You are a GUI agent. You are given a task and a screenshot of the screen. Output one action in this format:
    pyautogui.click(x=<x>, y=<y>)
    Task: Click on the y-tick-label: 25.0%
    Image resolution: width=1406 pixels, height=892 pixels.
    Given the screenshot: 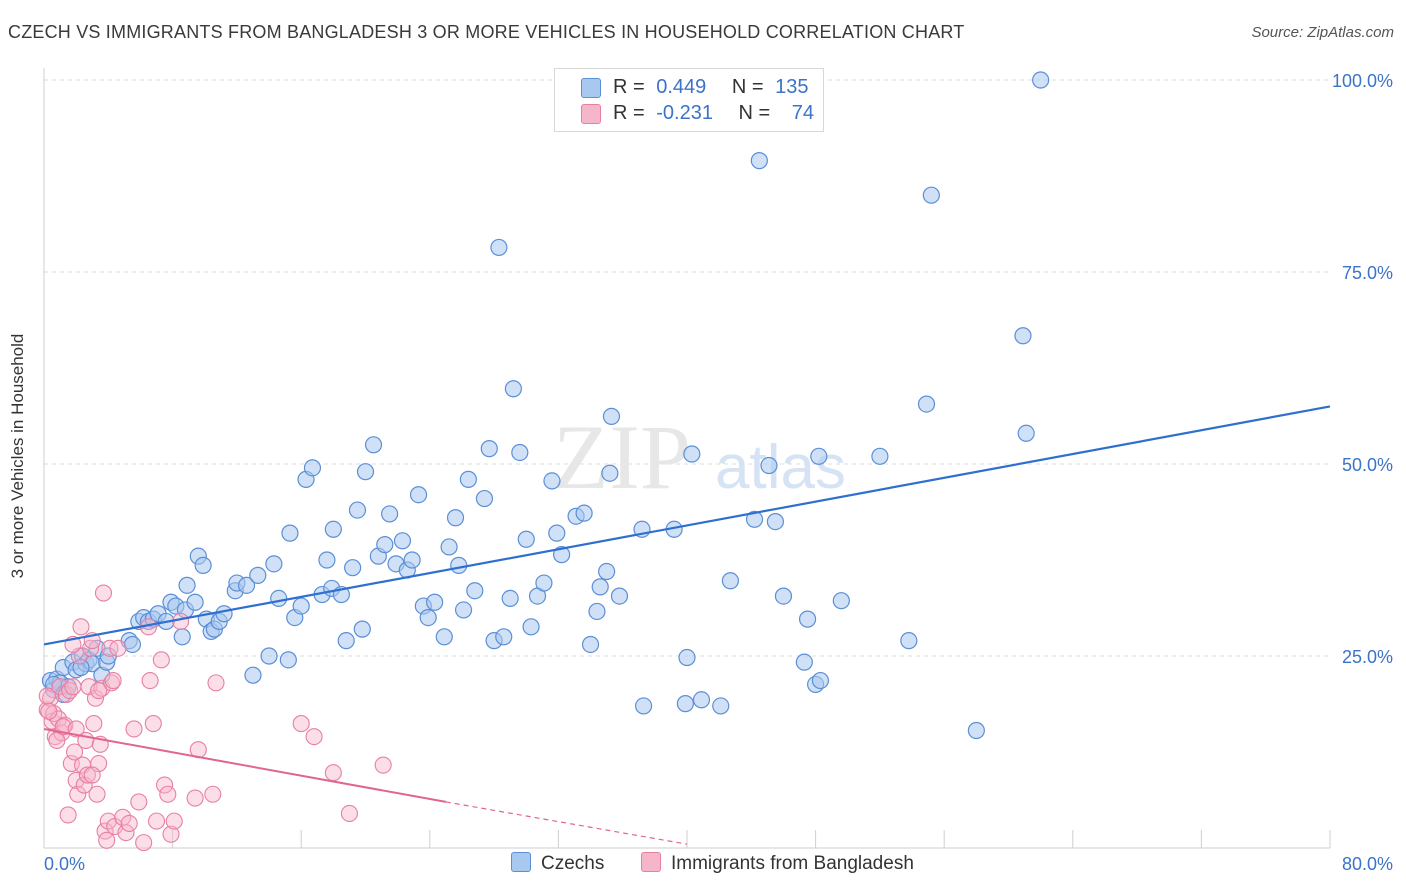 What is the action you would take?
    pyautogui.click(x=1367, y=657)
    